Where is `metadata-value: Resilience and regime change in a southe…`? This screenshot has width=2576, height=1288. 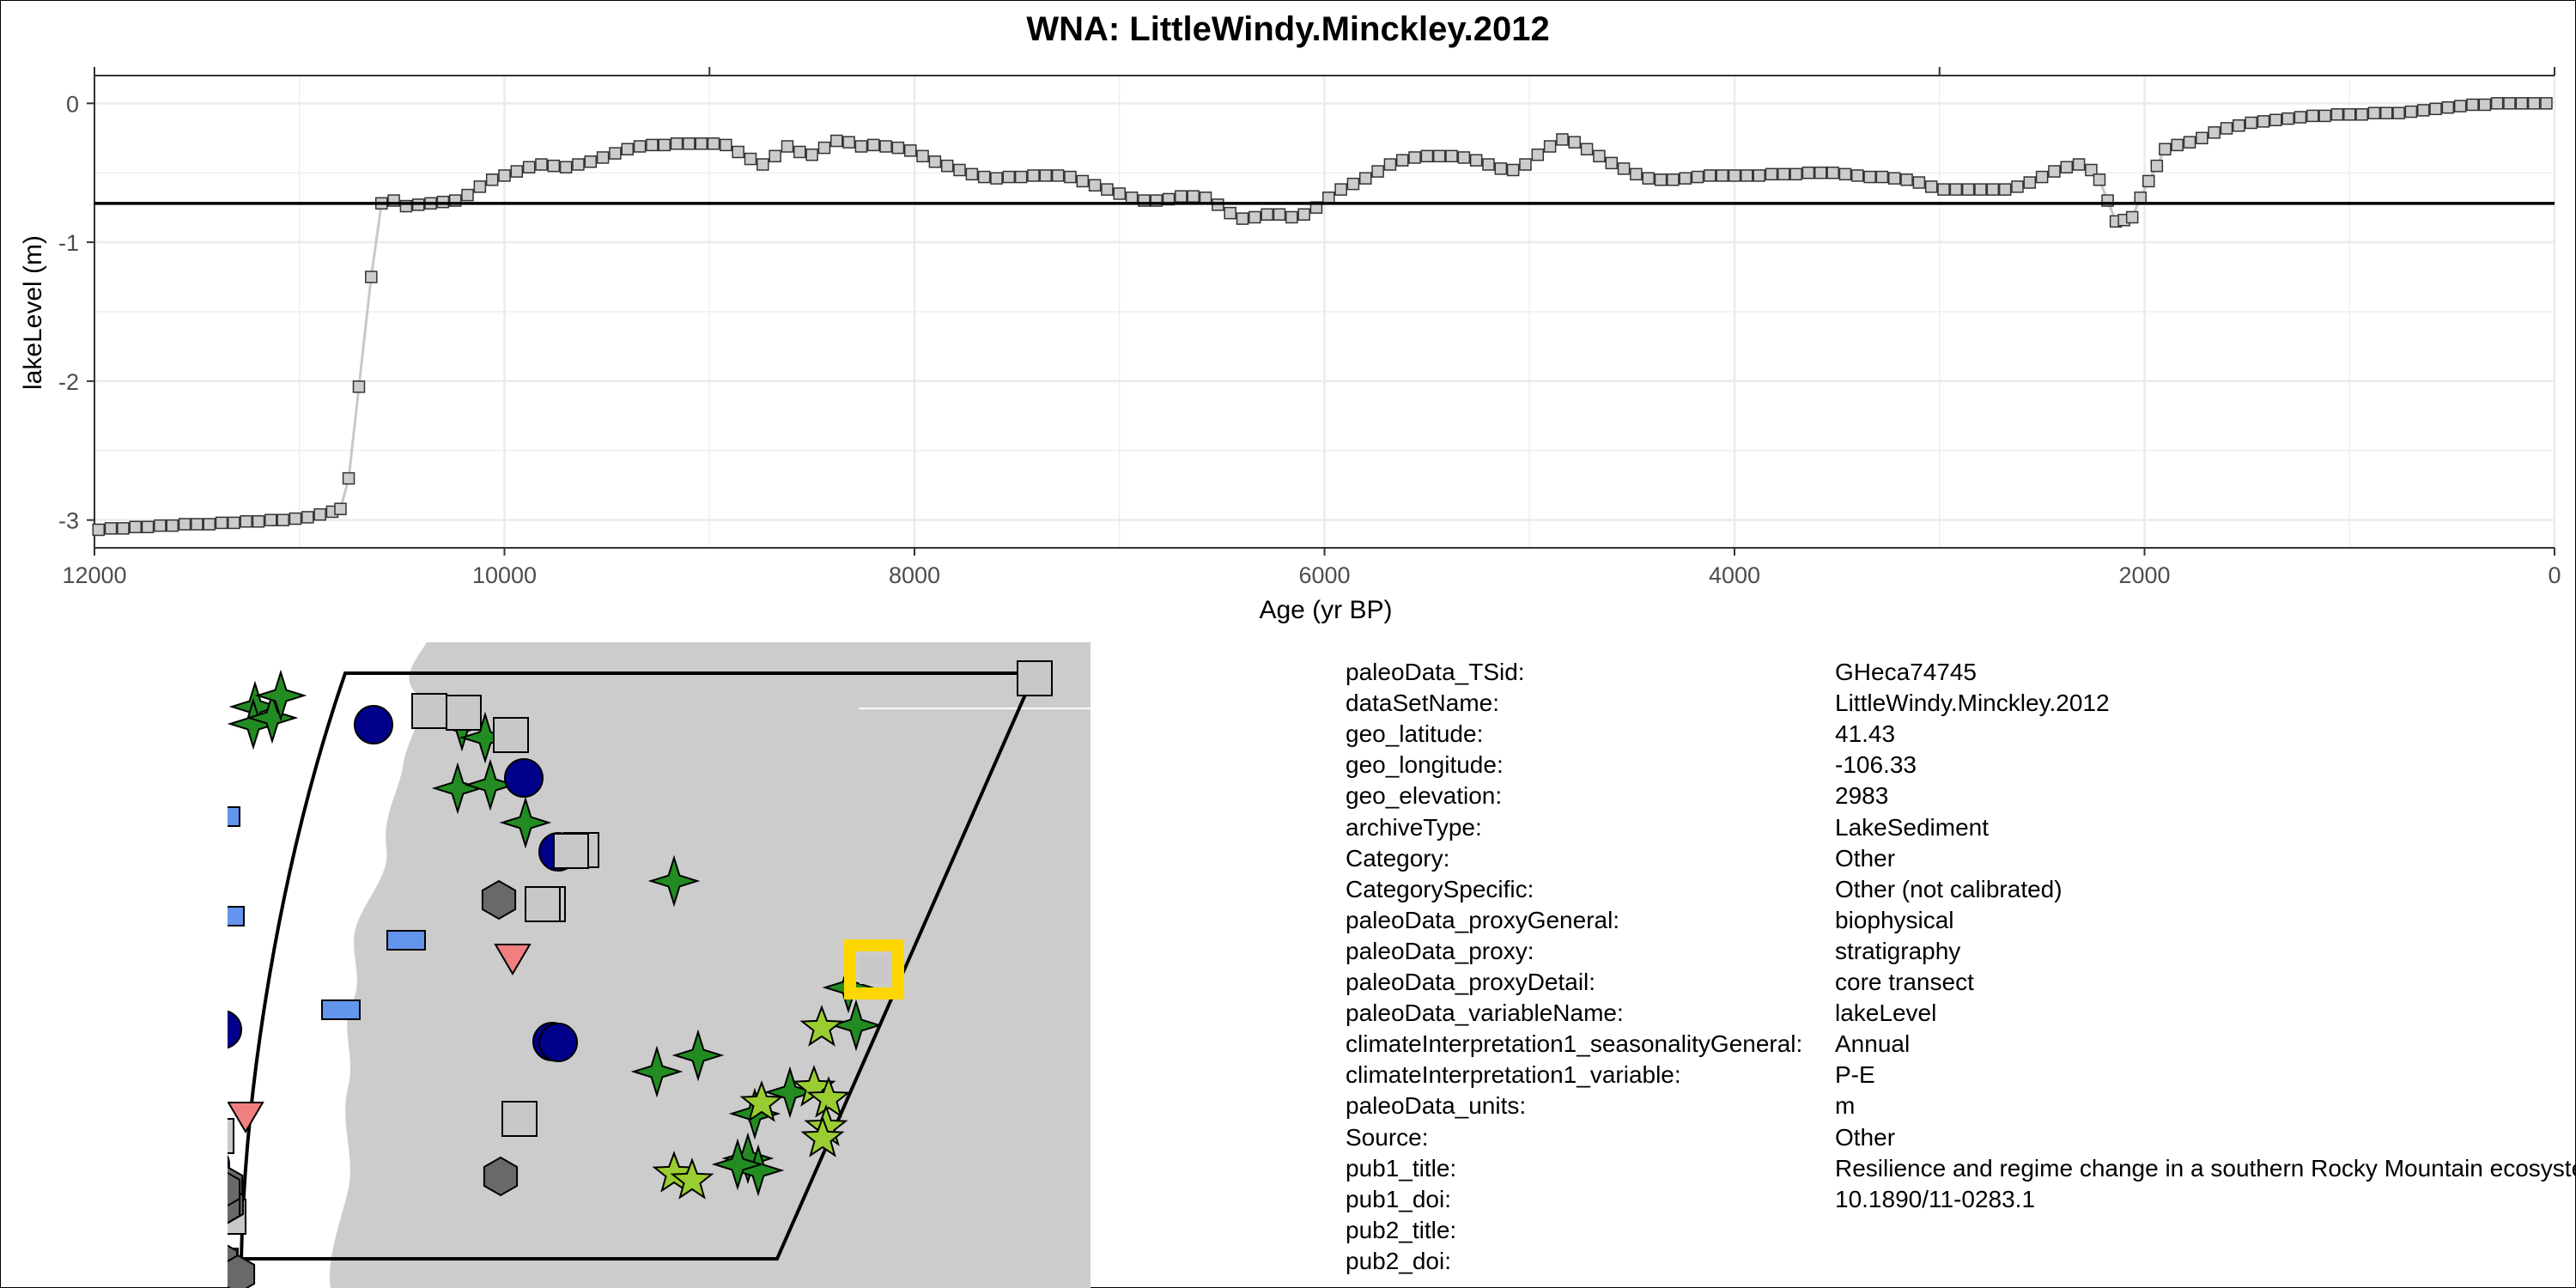 metadata-value: Resilience and regime change in a southe… is located at coordinates (2206, 1168).